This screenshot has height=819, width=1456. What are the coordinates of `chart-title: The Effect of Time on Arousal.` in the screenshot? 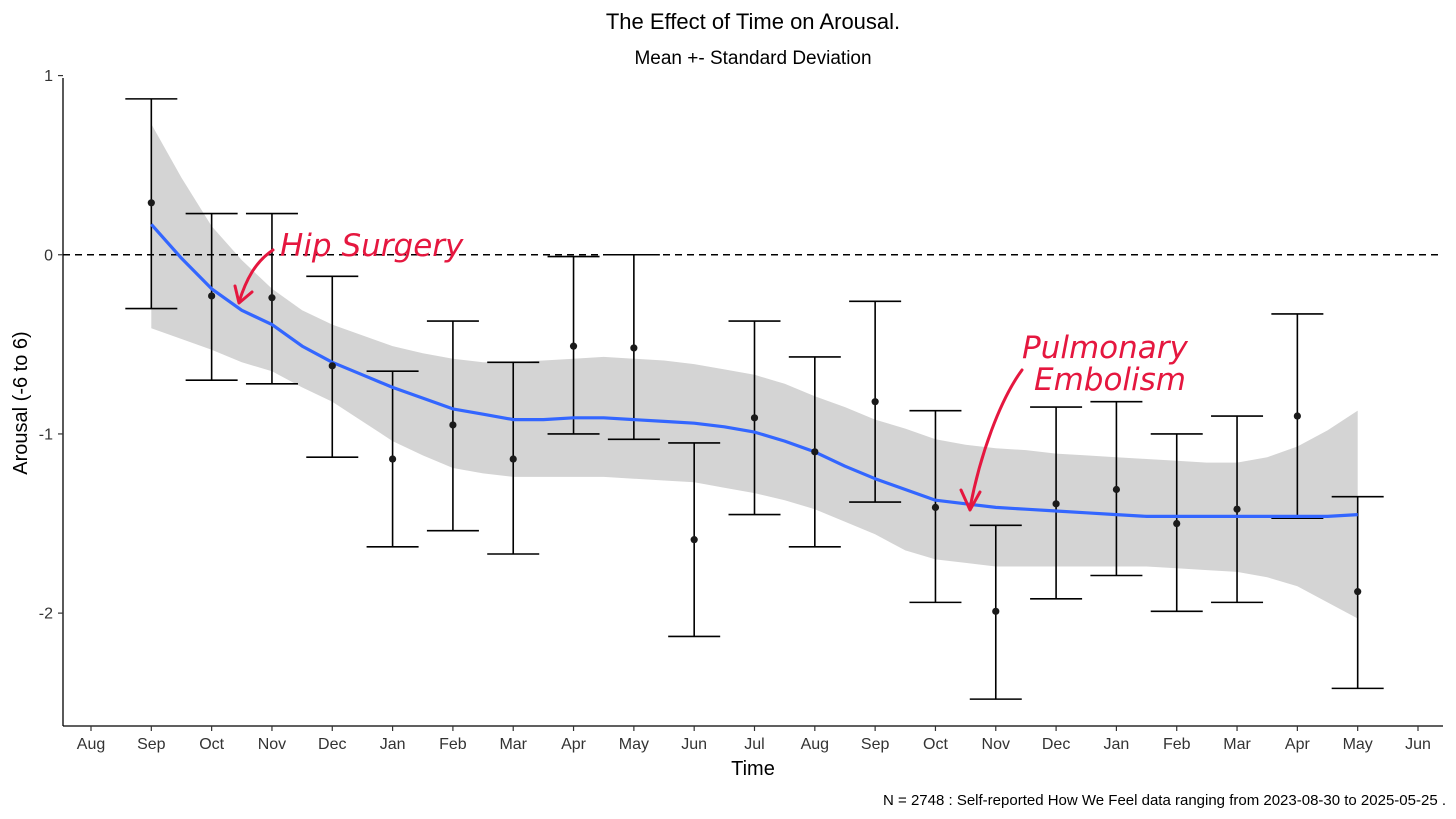 It's located at (753, 21).